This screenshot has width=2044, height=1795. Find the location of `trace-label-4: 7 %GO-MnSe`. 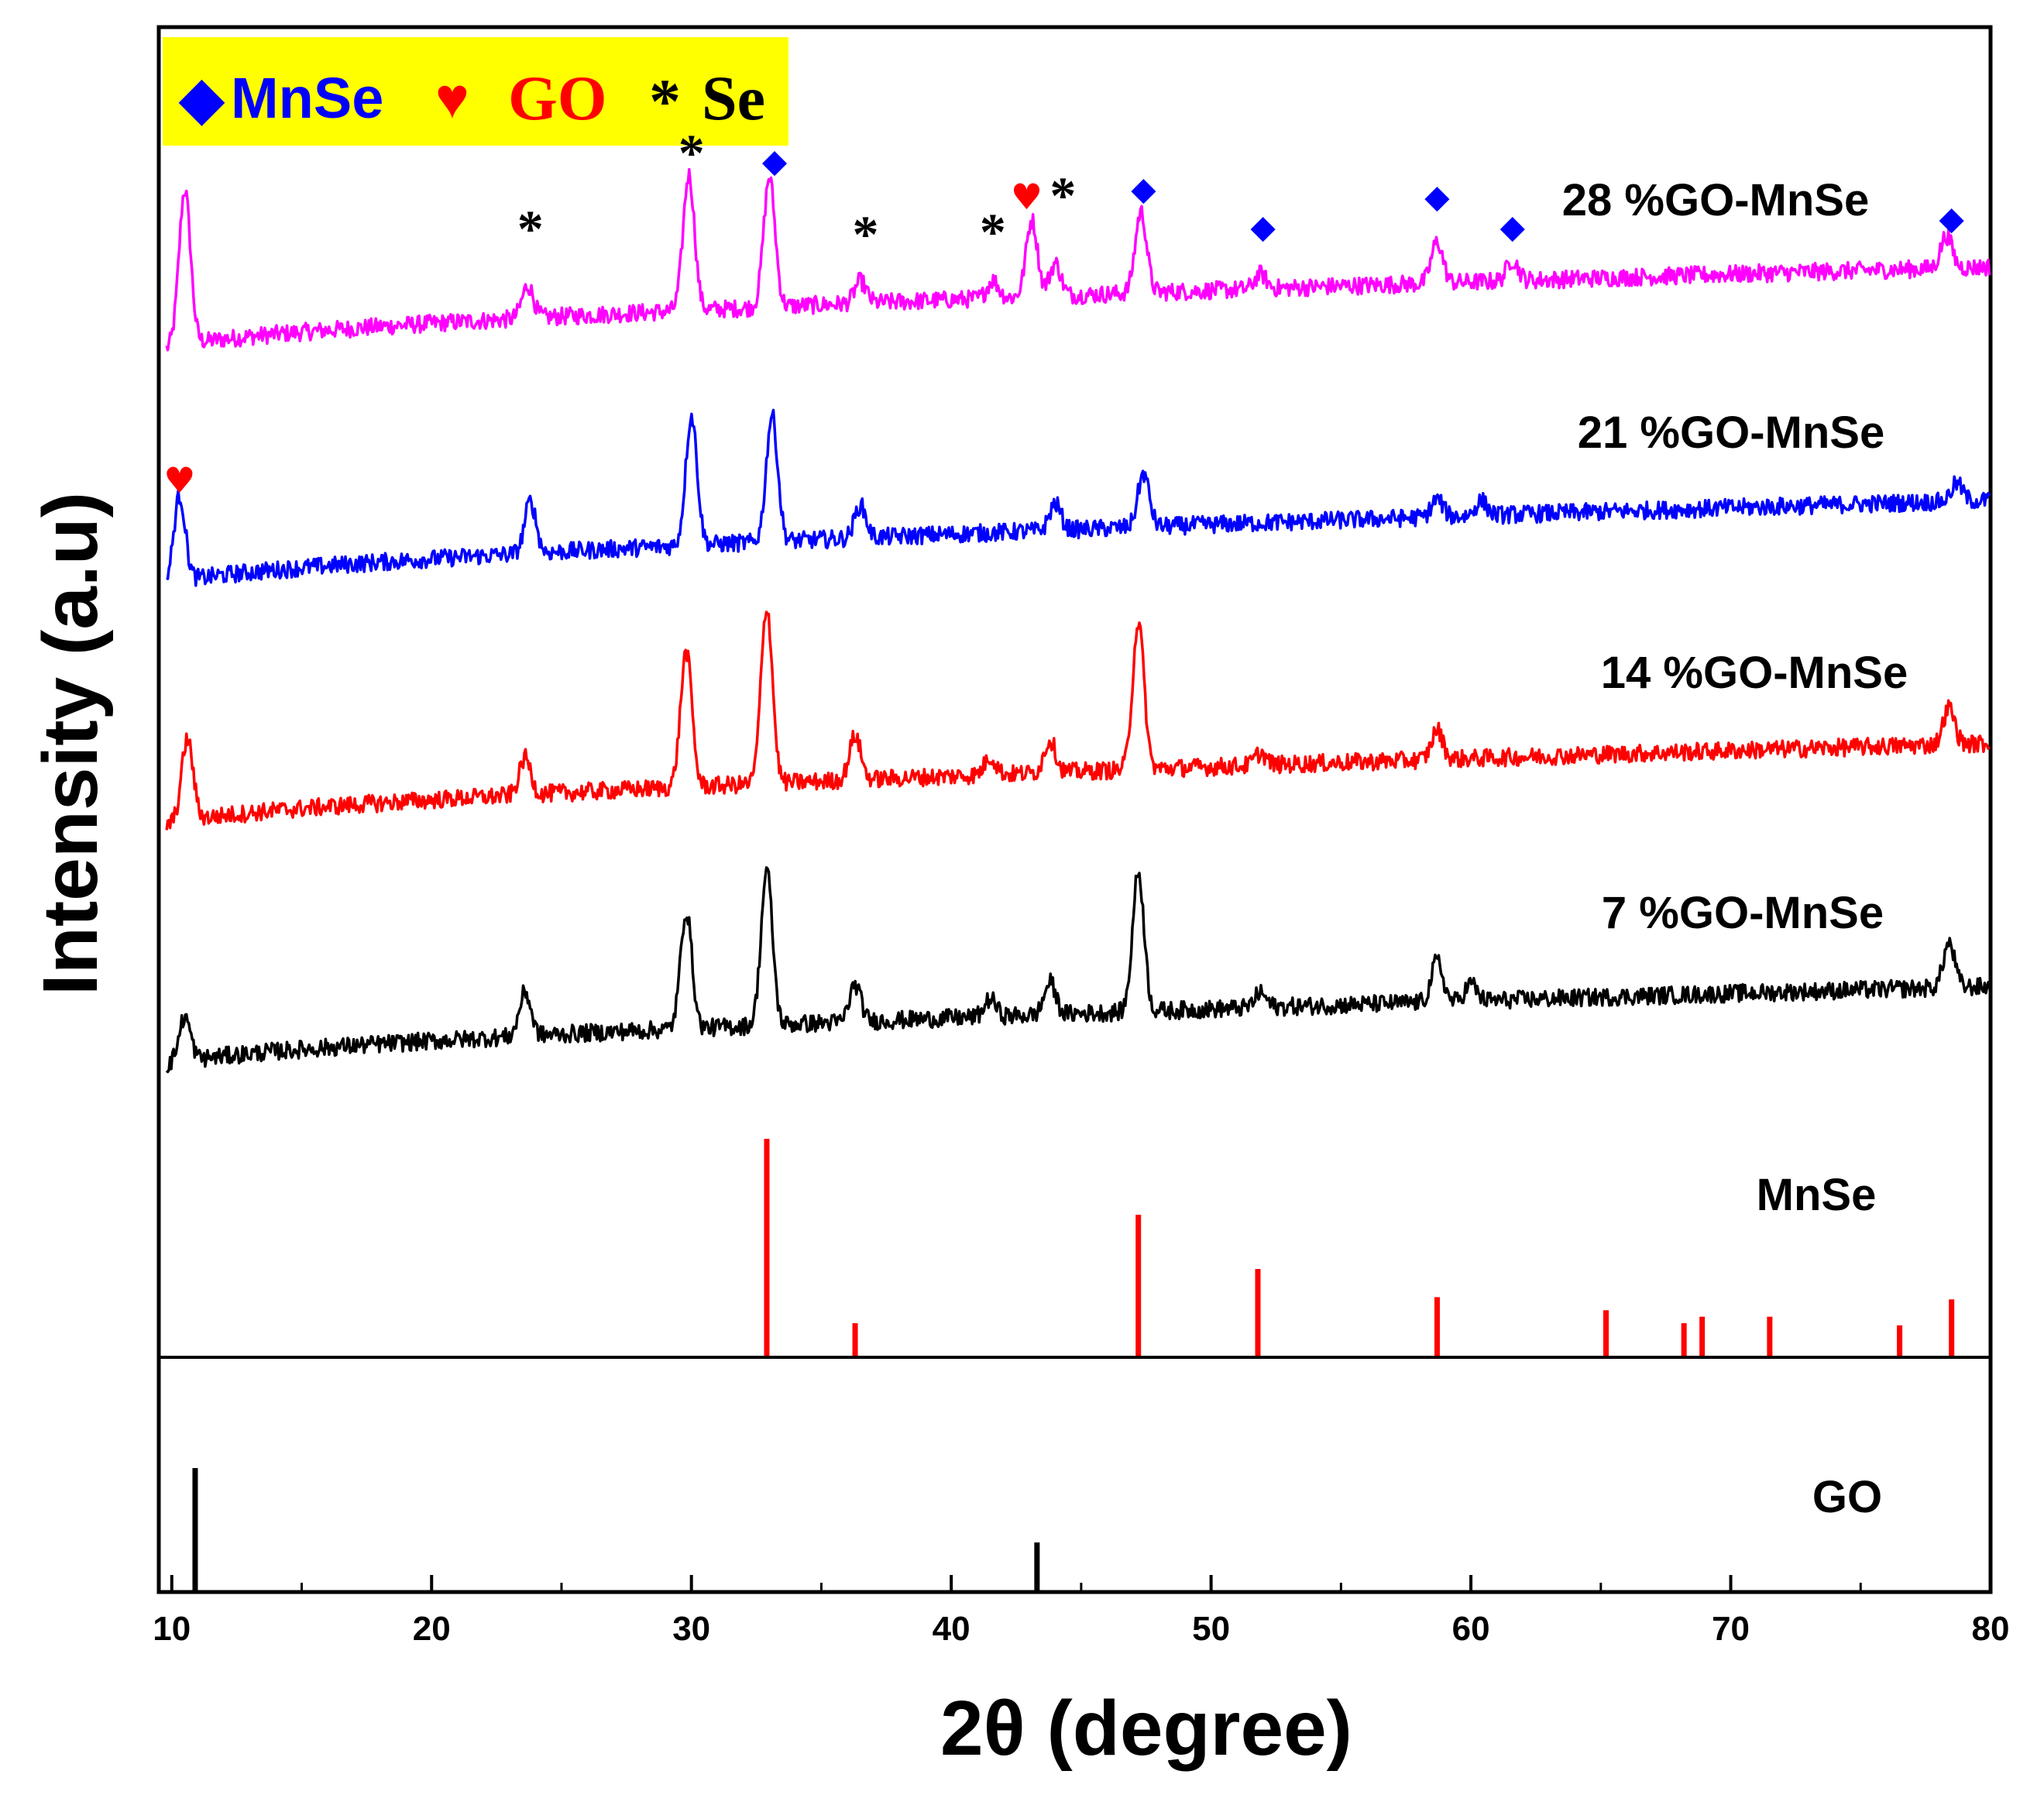

trace-label-4: 7 %GO-MnSe is located at coordinates (1743, 913).